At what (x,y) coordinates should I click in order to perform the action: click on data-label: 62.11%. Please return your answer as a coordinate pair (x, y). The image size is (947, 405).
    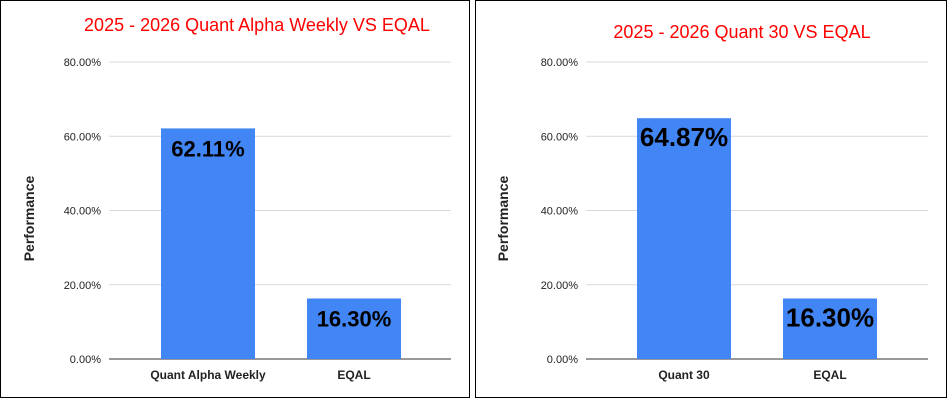
    Looking at the image, I should click on (207, 148).